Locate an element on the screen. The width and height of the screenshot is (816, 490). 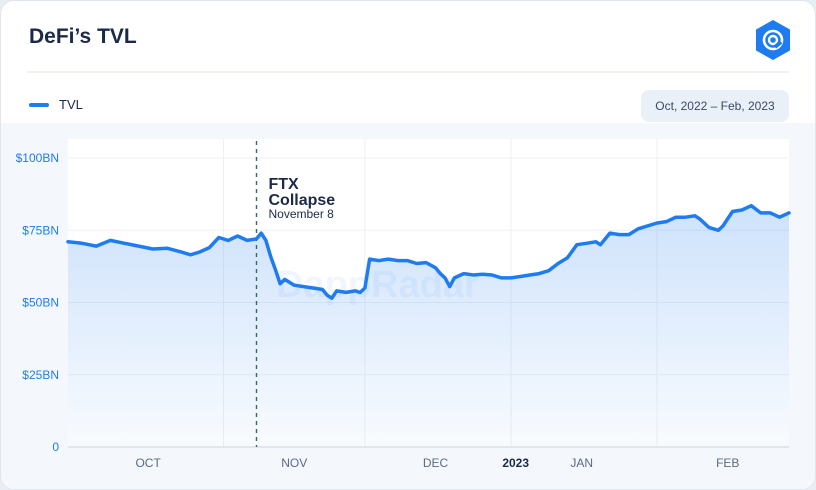
y-tick-label: $50BN is located at coordinates (40, 303).